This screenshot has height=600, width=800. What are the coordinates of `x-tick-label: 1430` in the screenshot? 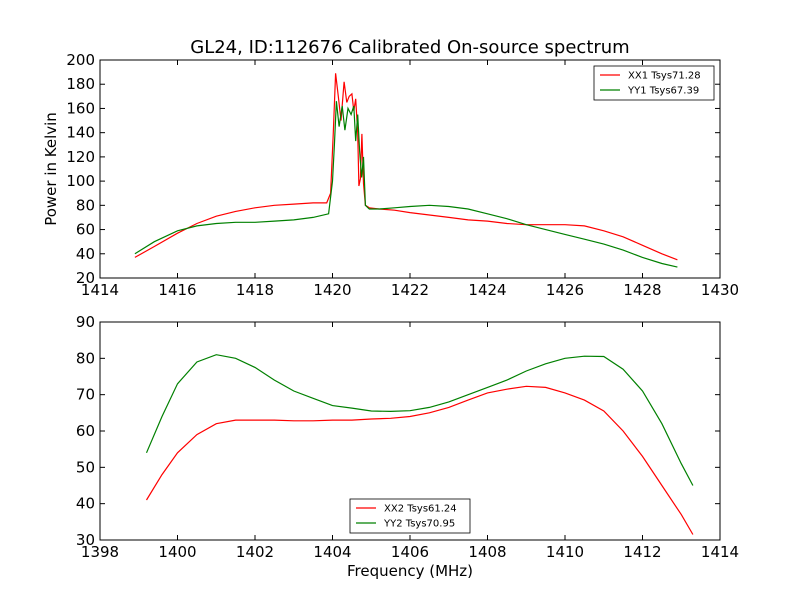 It's located at (720, 290).